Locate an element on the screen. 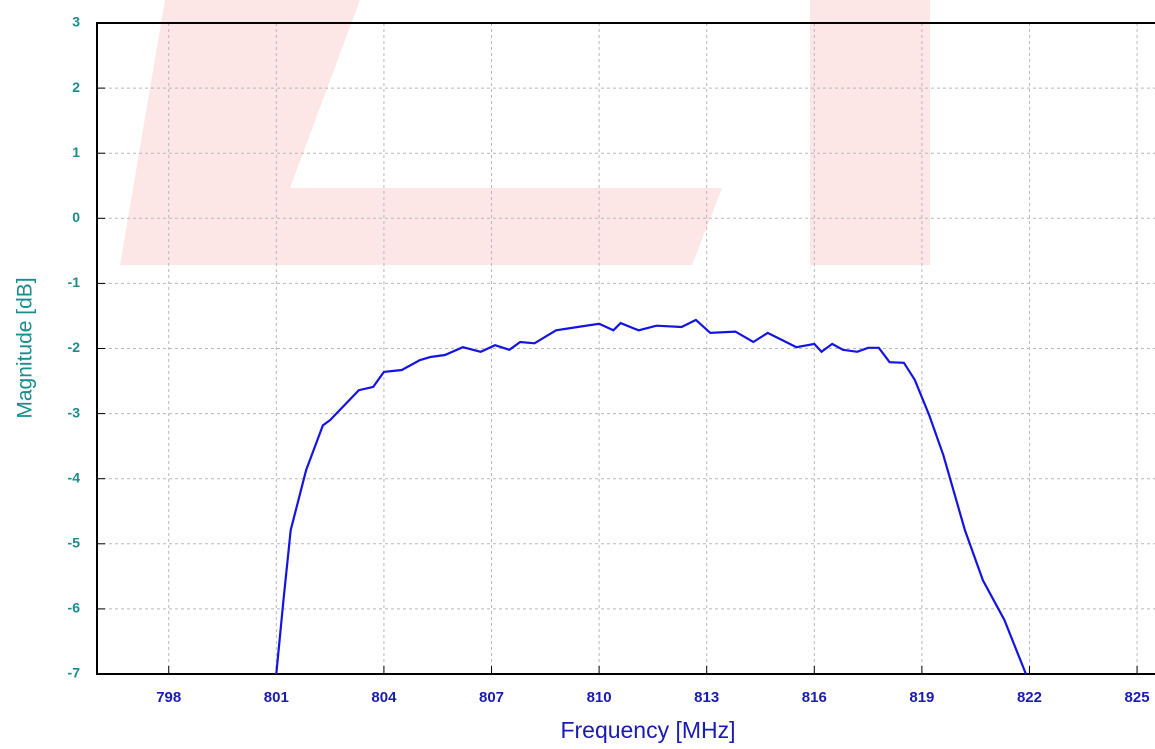 This screenshot has height=749, width=1155. watermark is located at coordinates (870, 132).